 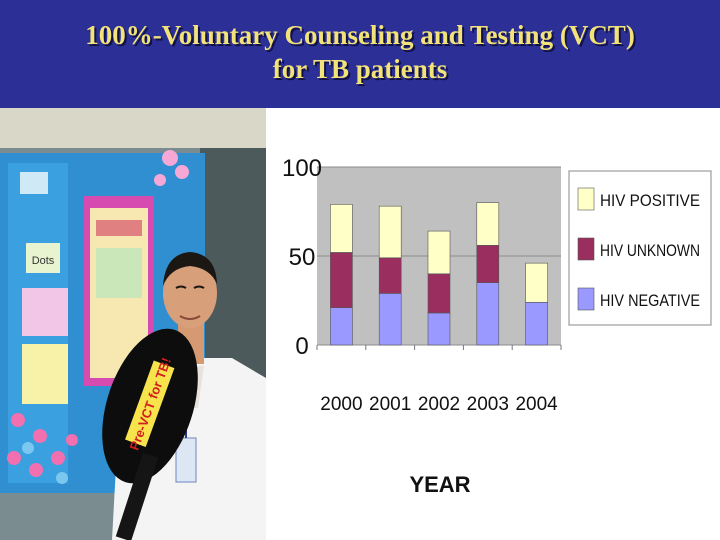 What do you see at coordinates (650, 200) in the screenshot?
I see `legend-label: HIV POSITIVE` at bounding box center [650, 200].